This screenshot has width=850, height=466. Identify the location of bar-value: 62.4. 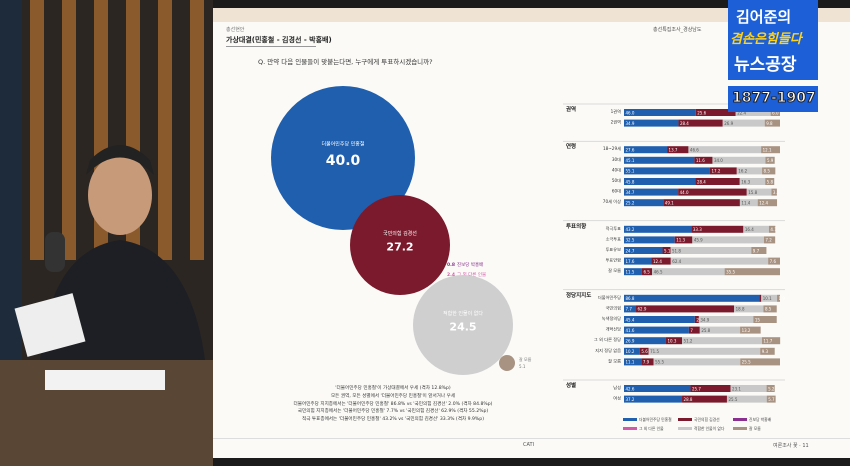
(676, 261).